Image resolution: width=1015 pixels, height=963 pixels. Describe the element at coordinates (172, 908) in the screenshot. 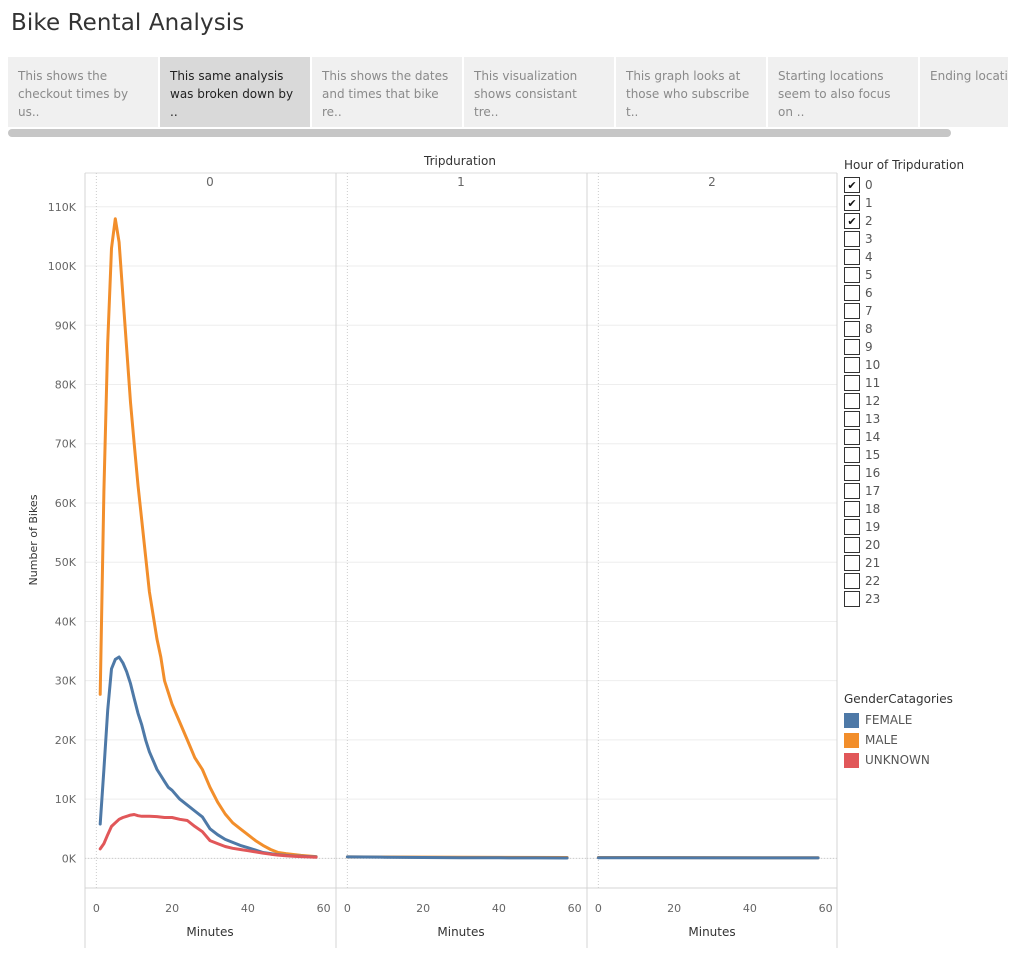

I see `x-tick-label: 20` at that location.